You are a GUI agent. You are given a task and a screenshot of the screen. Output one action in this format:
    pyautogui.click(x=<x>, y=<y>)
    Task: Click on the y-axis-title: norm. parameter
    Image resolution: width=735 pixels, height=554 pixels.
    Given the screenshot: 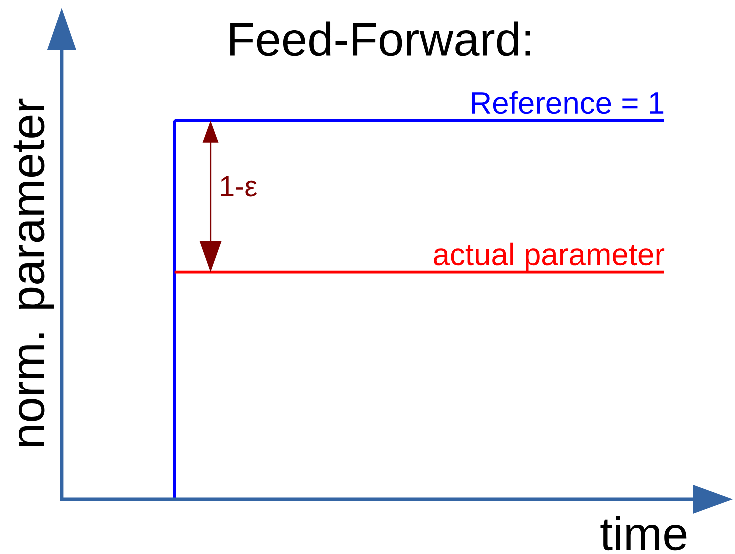 What is the action you would take?
    pyautogui.click(x=34, y=272)
    